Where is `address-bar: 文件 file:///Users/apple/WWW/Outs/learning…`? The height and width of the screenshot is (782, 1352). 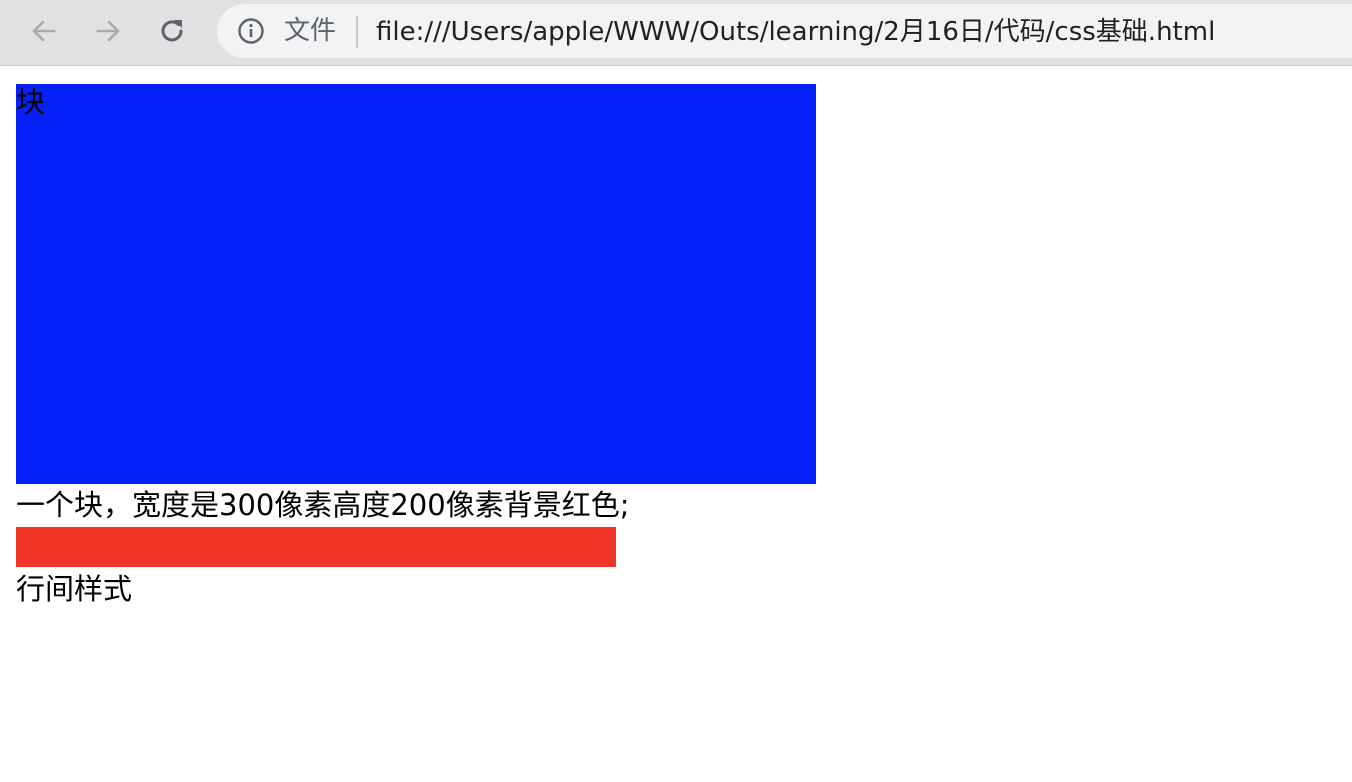
address-bar: 文件 file:///Users/apple/WWW/Outs/learning… is located at coordinates (784, 31).